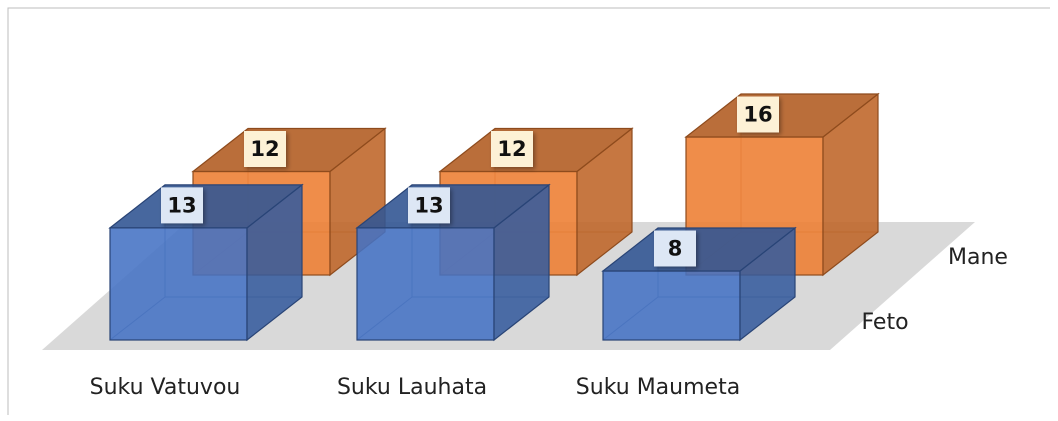 Image resolution: width=1058 pixels, height=421 pixels. Describe the element at coordinates (978, 257) in the screenshot. I see `legend-label: Mane` at that location.